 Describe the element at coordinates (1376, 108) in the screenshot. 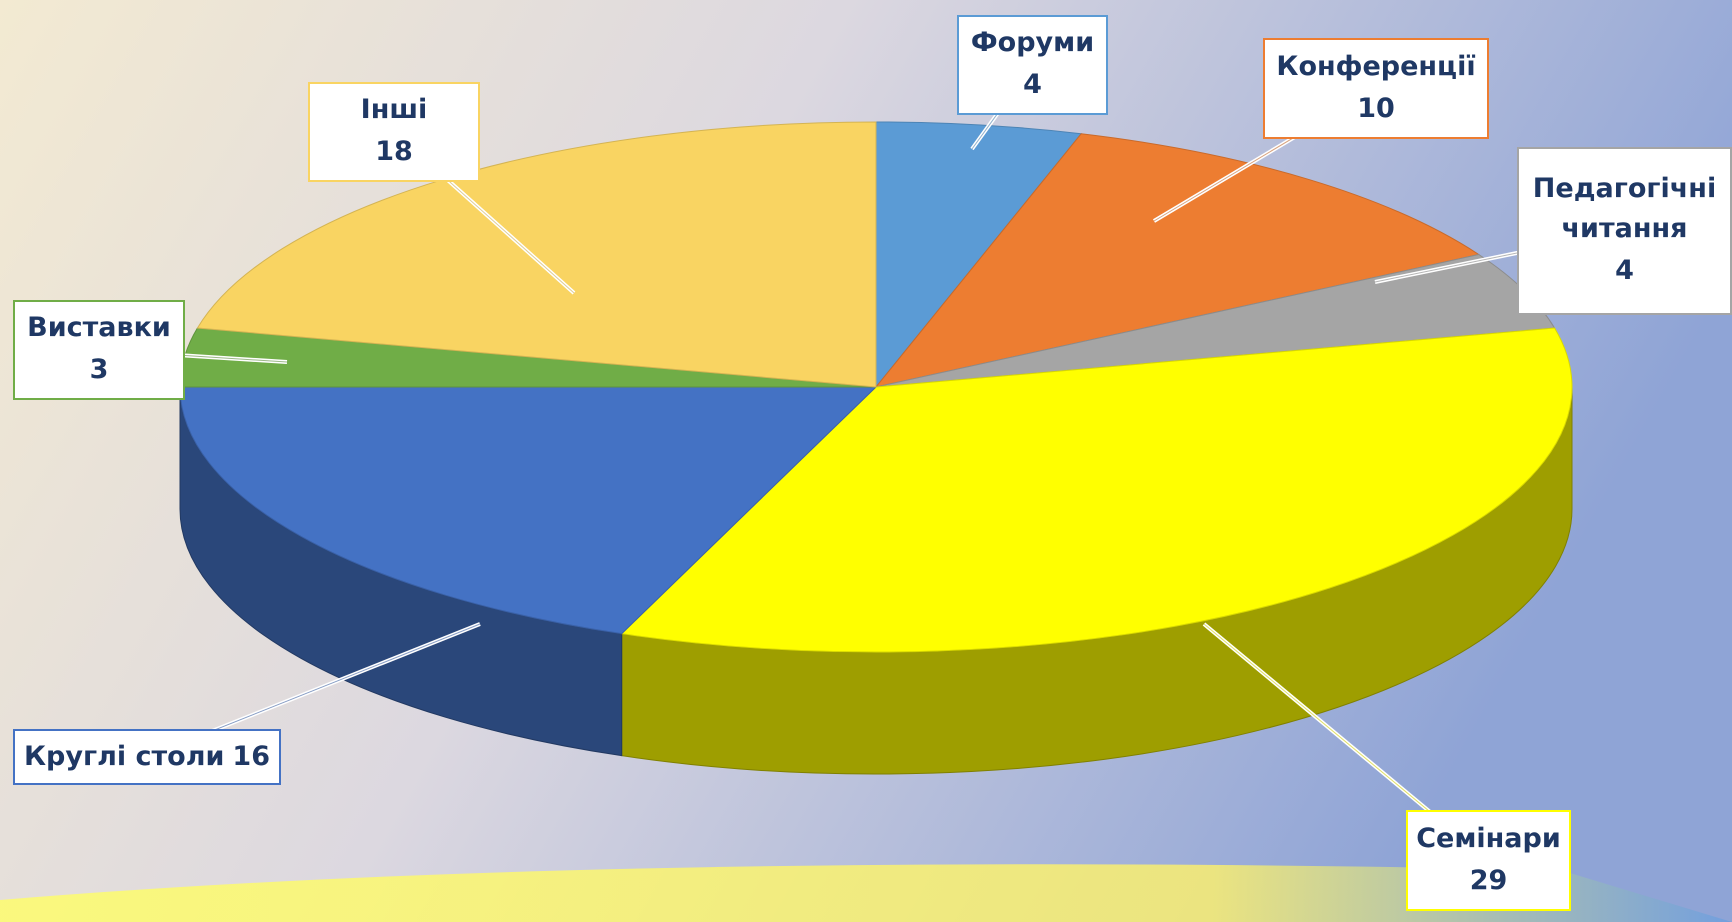

I see `data-label-value: 10` at that location.